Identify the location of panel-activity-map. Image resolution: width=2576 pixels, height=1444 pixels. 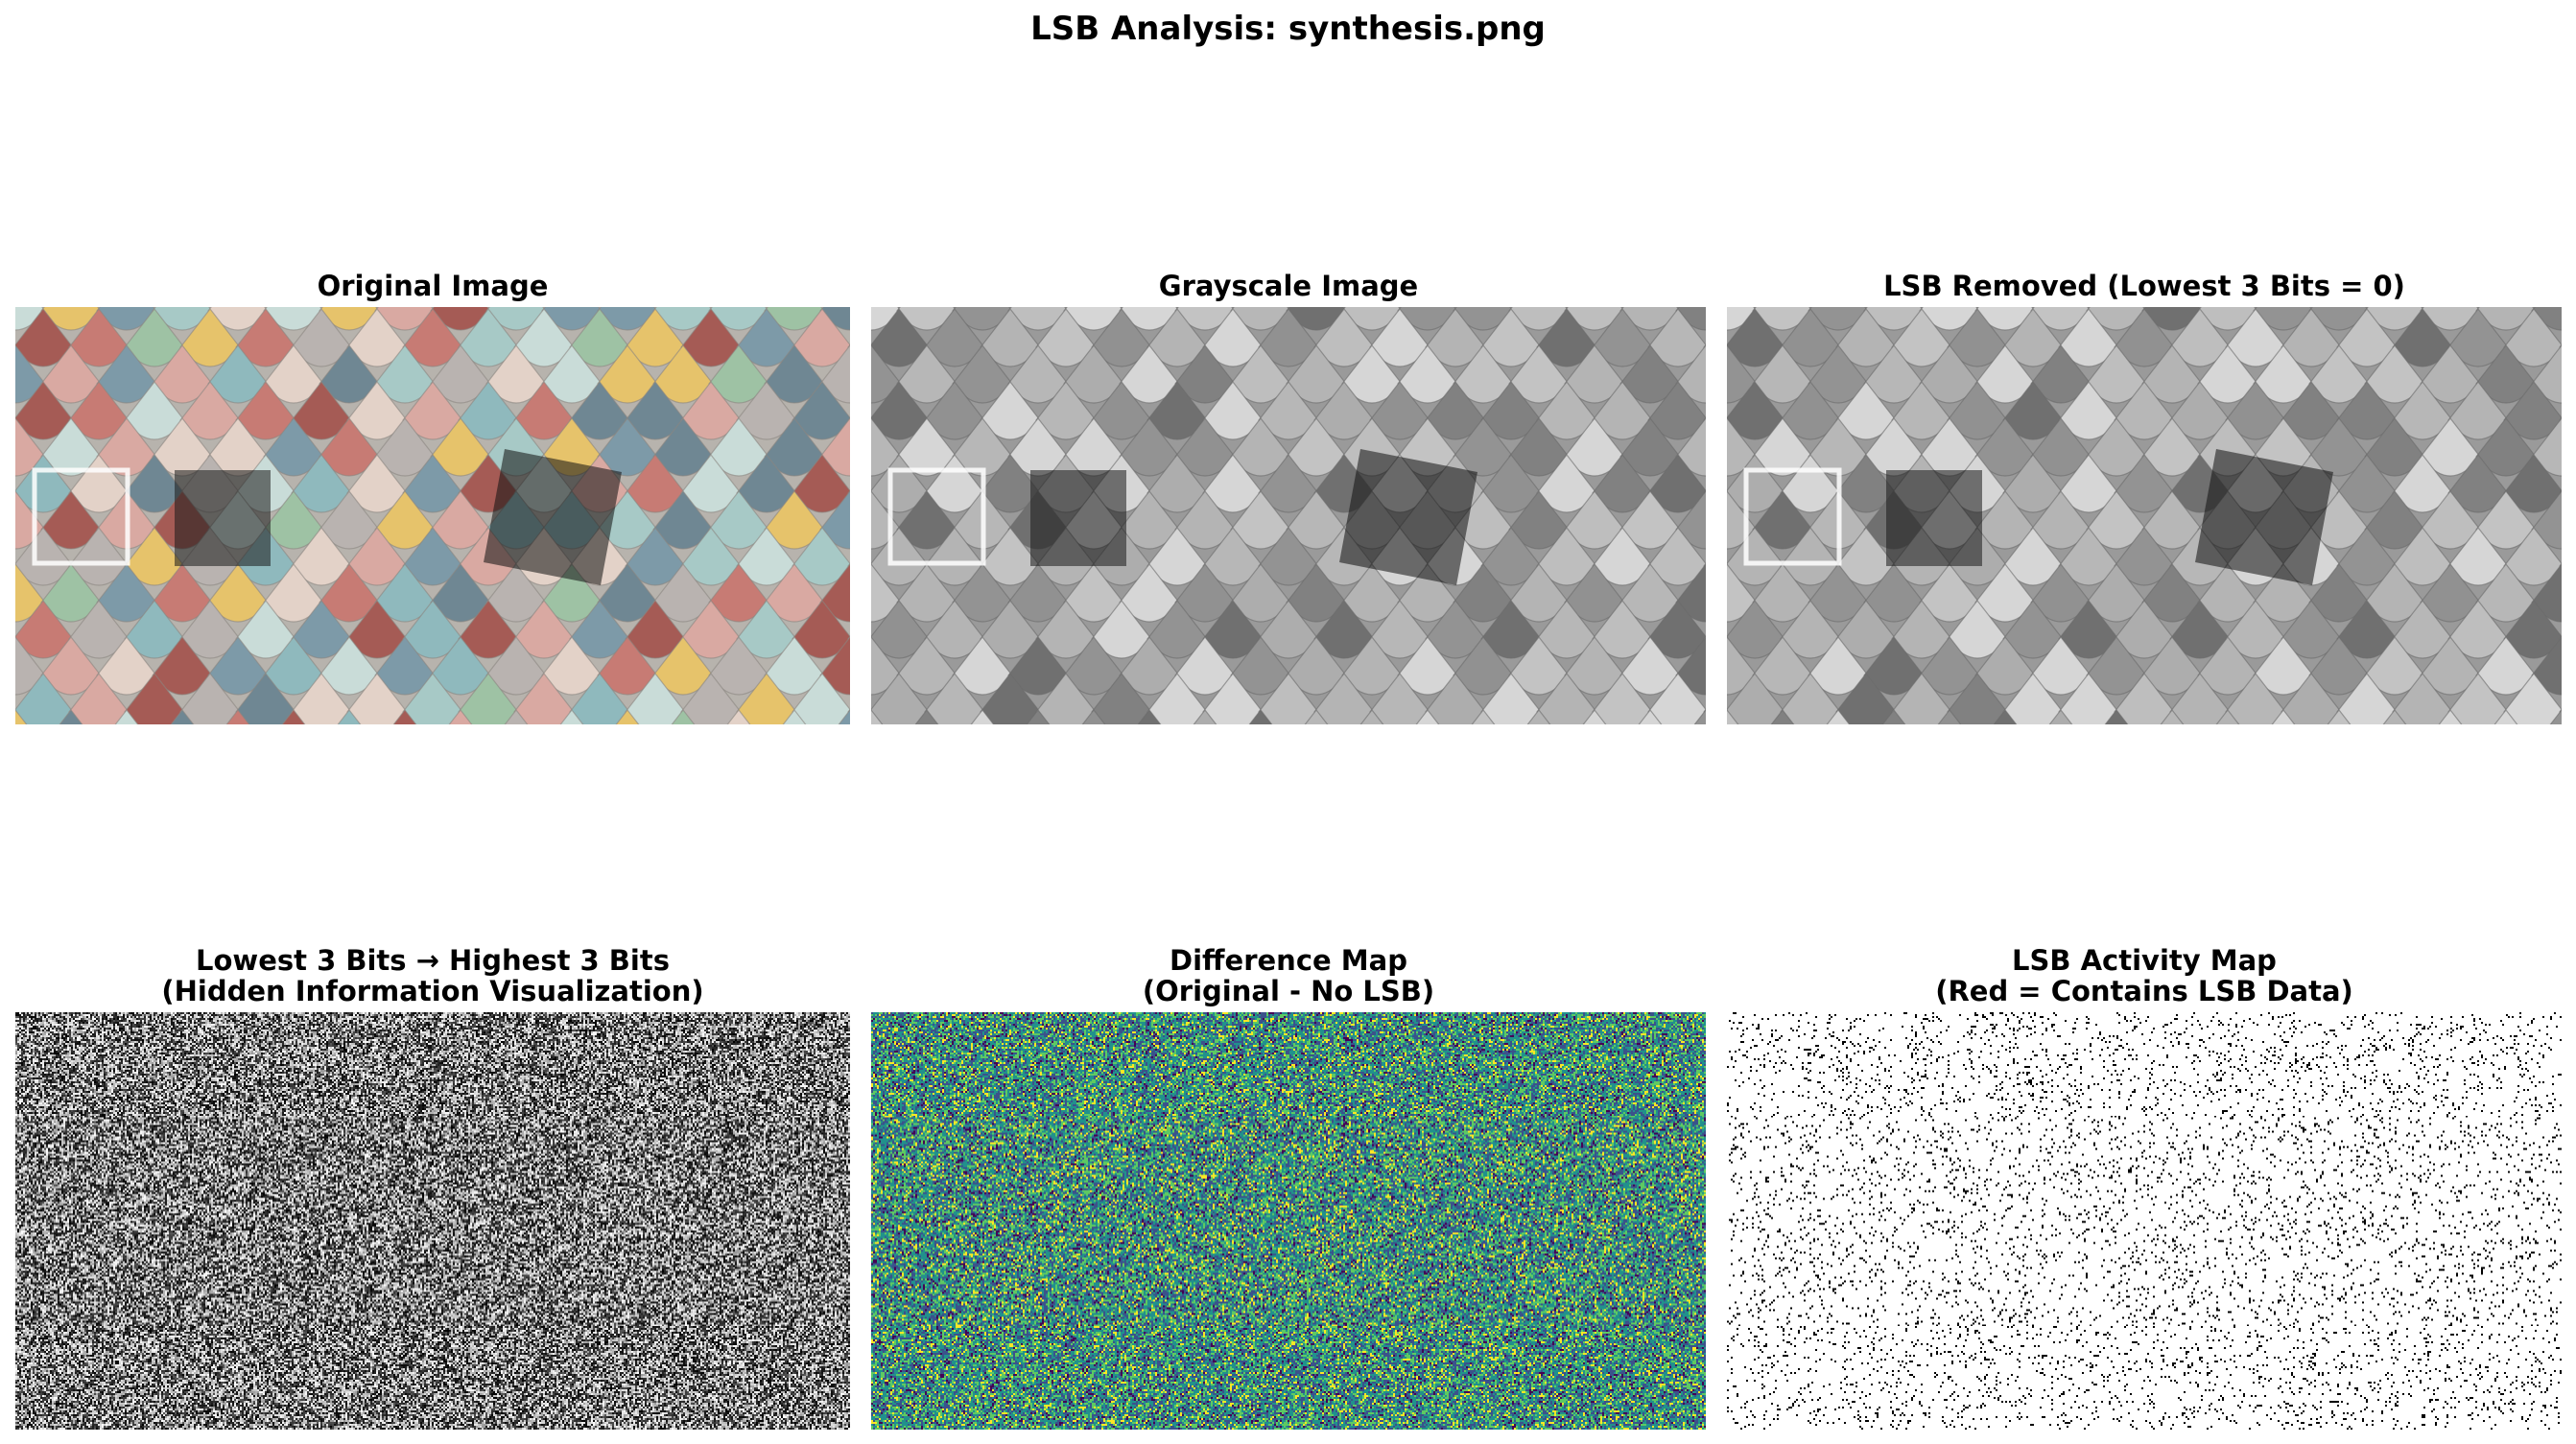
(2144, 1221).